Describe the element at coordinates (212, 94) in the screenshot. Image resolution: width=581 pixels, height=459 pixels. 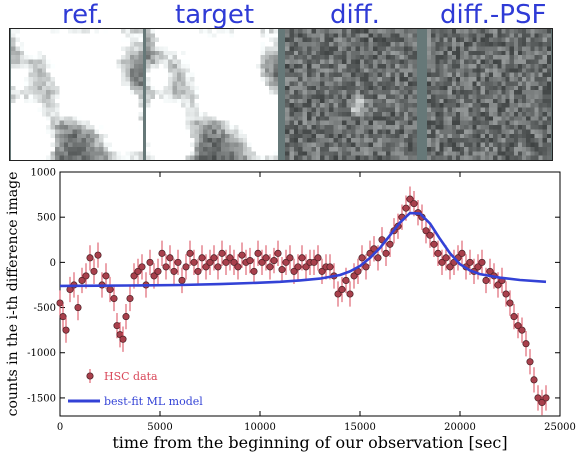
I see `stamp-target-image` at that location.